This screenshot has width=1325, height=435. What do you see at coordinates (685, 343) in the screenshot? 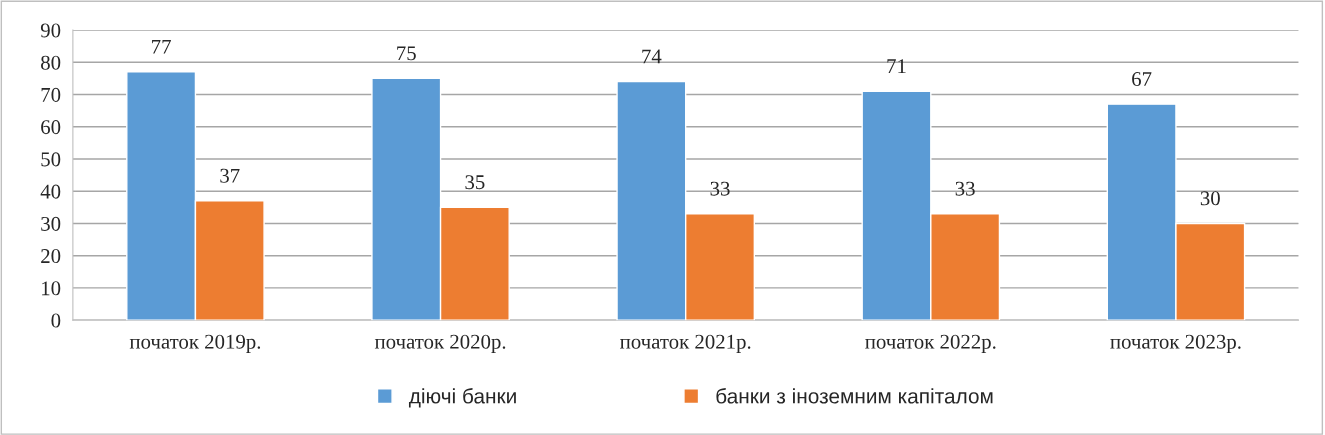
I see `x-tick-label: початок 2021р.` at bounding box center [685, 343].